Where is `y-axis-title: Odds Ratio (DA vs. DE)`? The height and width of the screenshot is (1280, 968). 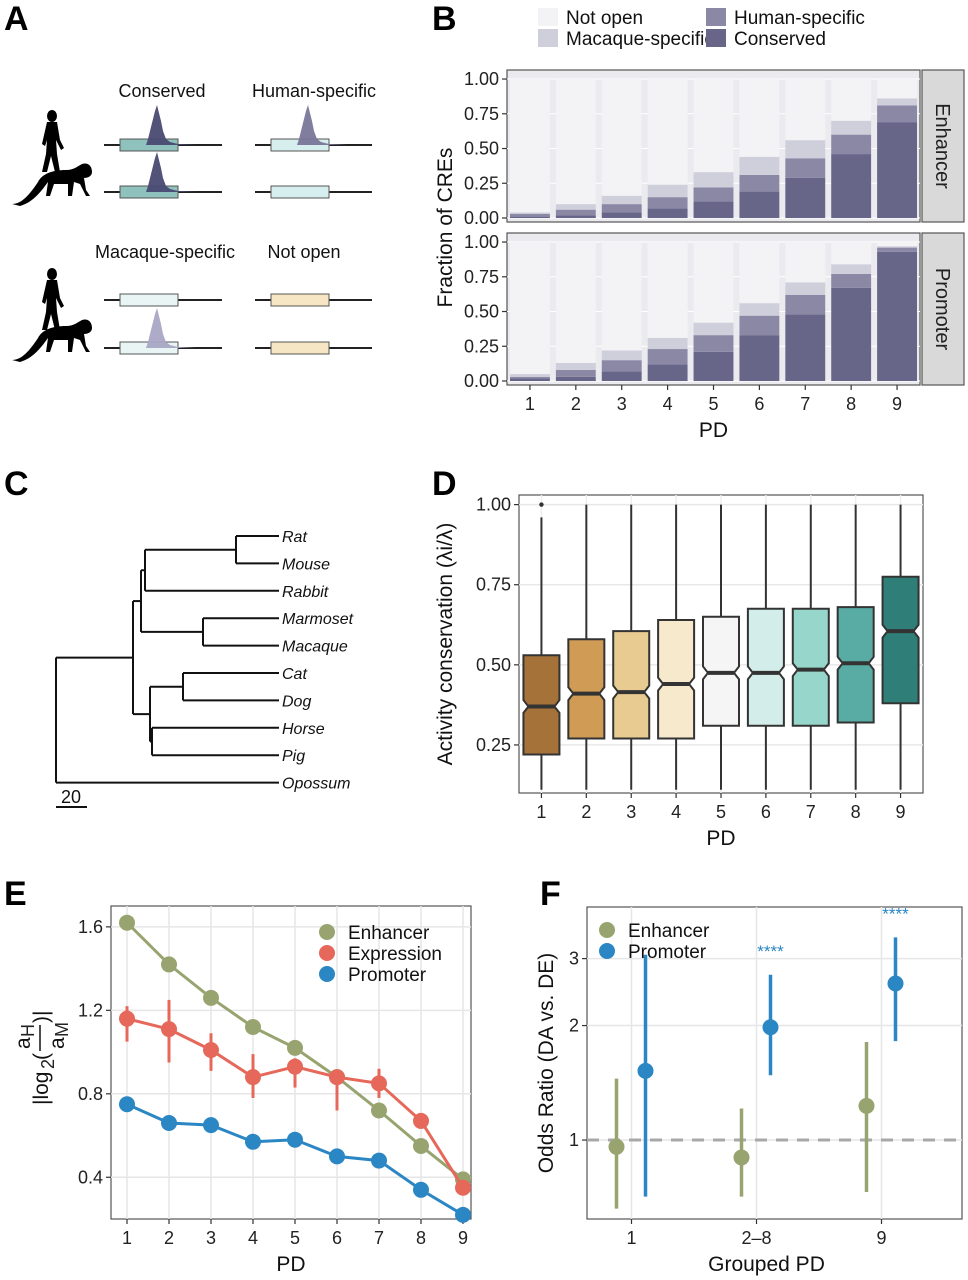
y-axis-title: Odds Ratio (DA vs. DE) is located at coordinates (546, 1063).